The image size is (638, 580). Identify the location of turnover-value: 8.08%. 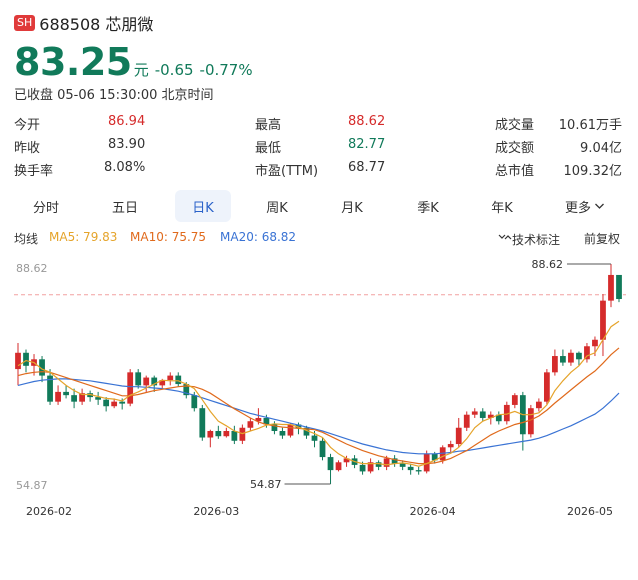
(125, 167).